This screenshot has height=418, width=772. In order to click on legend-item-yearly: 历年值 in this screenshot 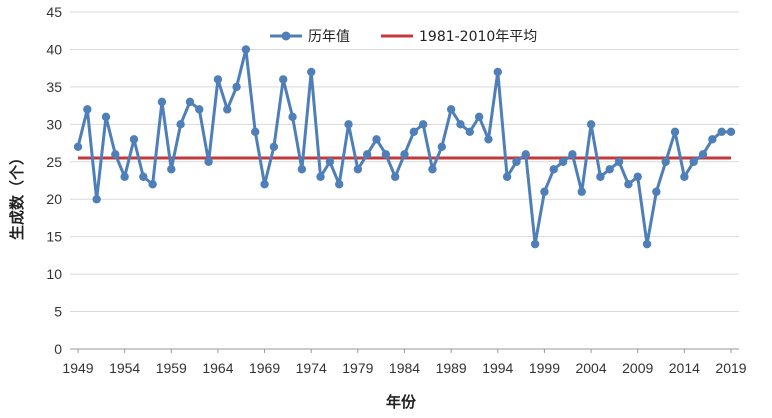, I will do `click(310, 37)`.